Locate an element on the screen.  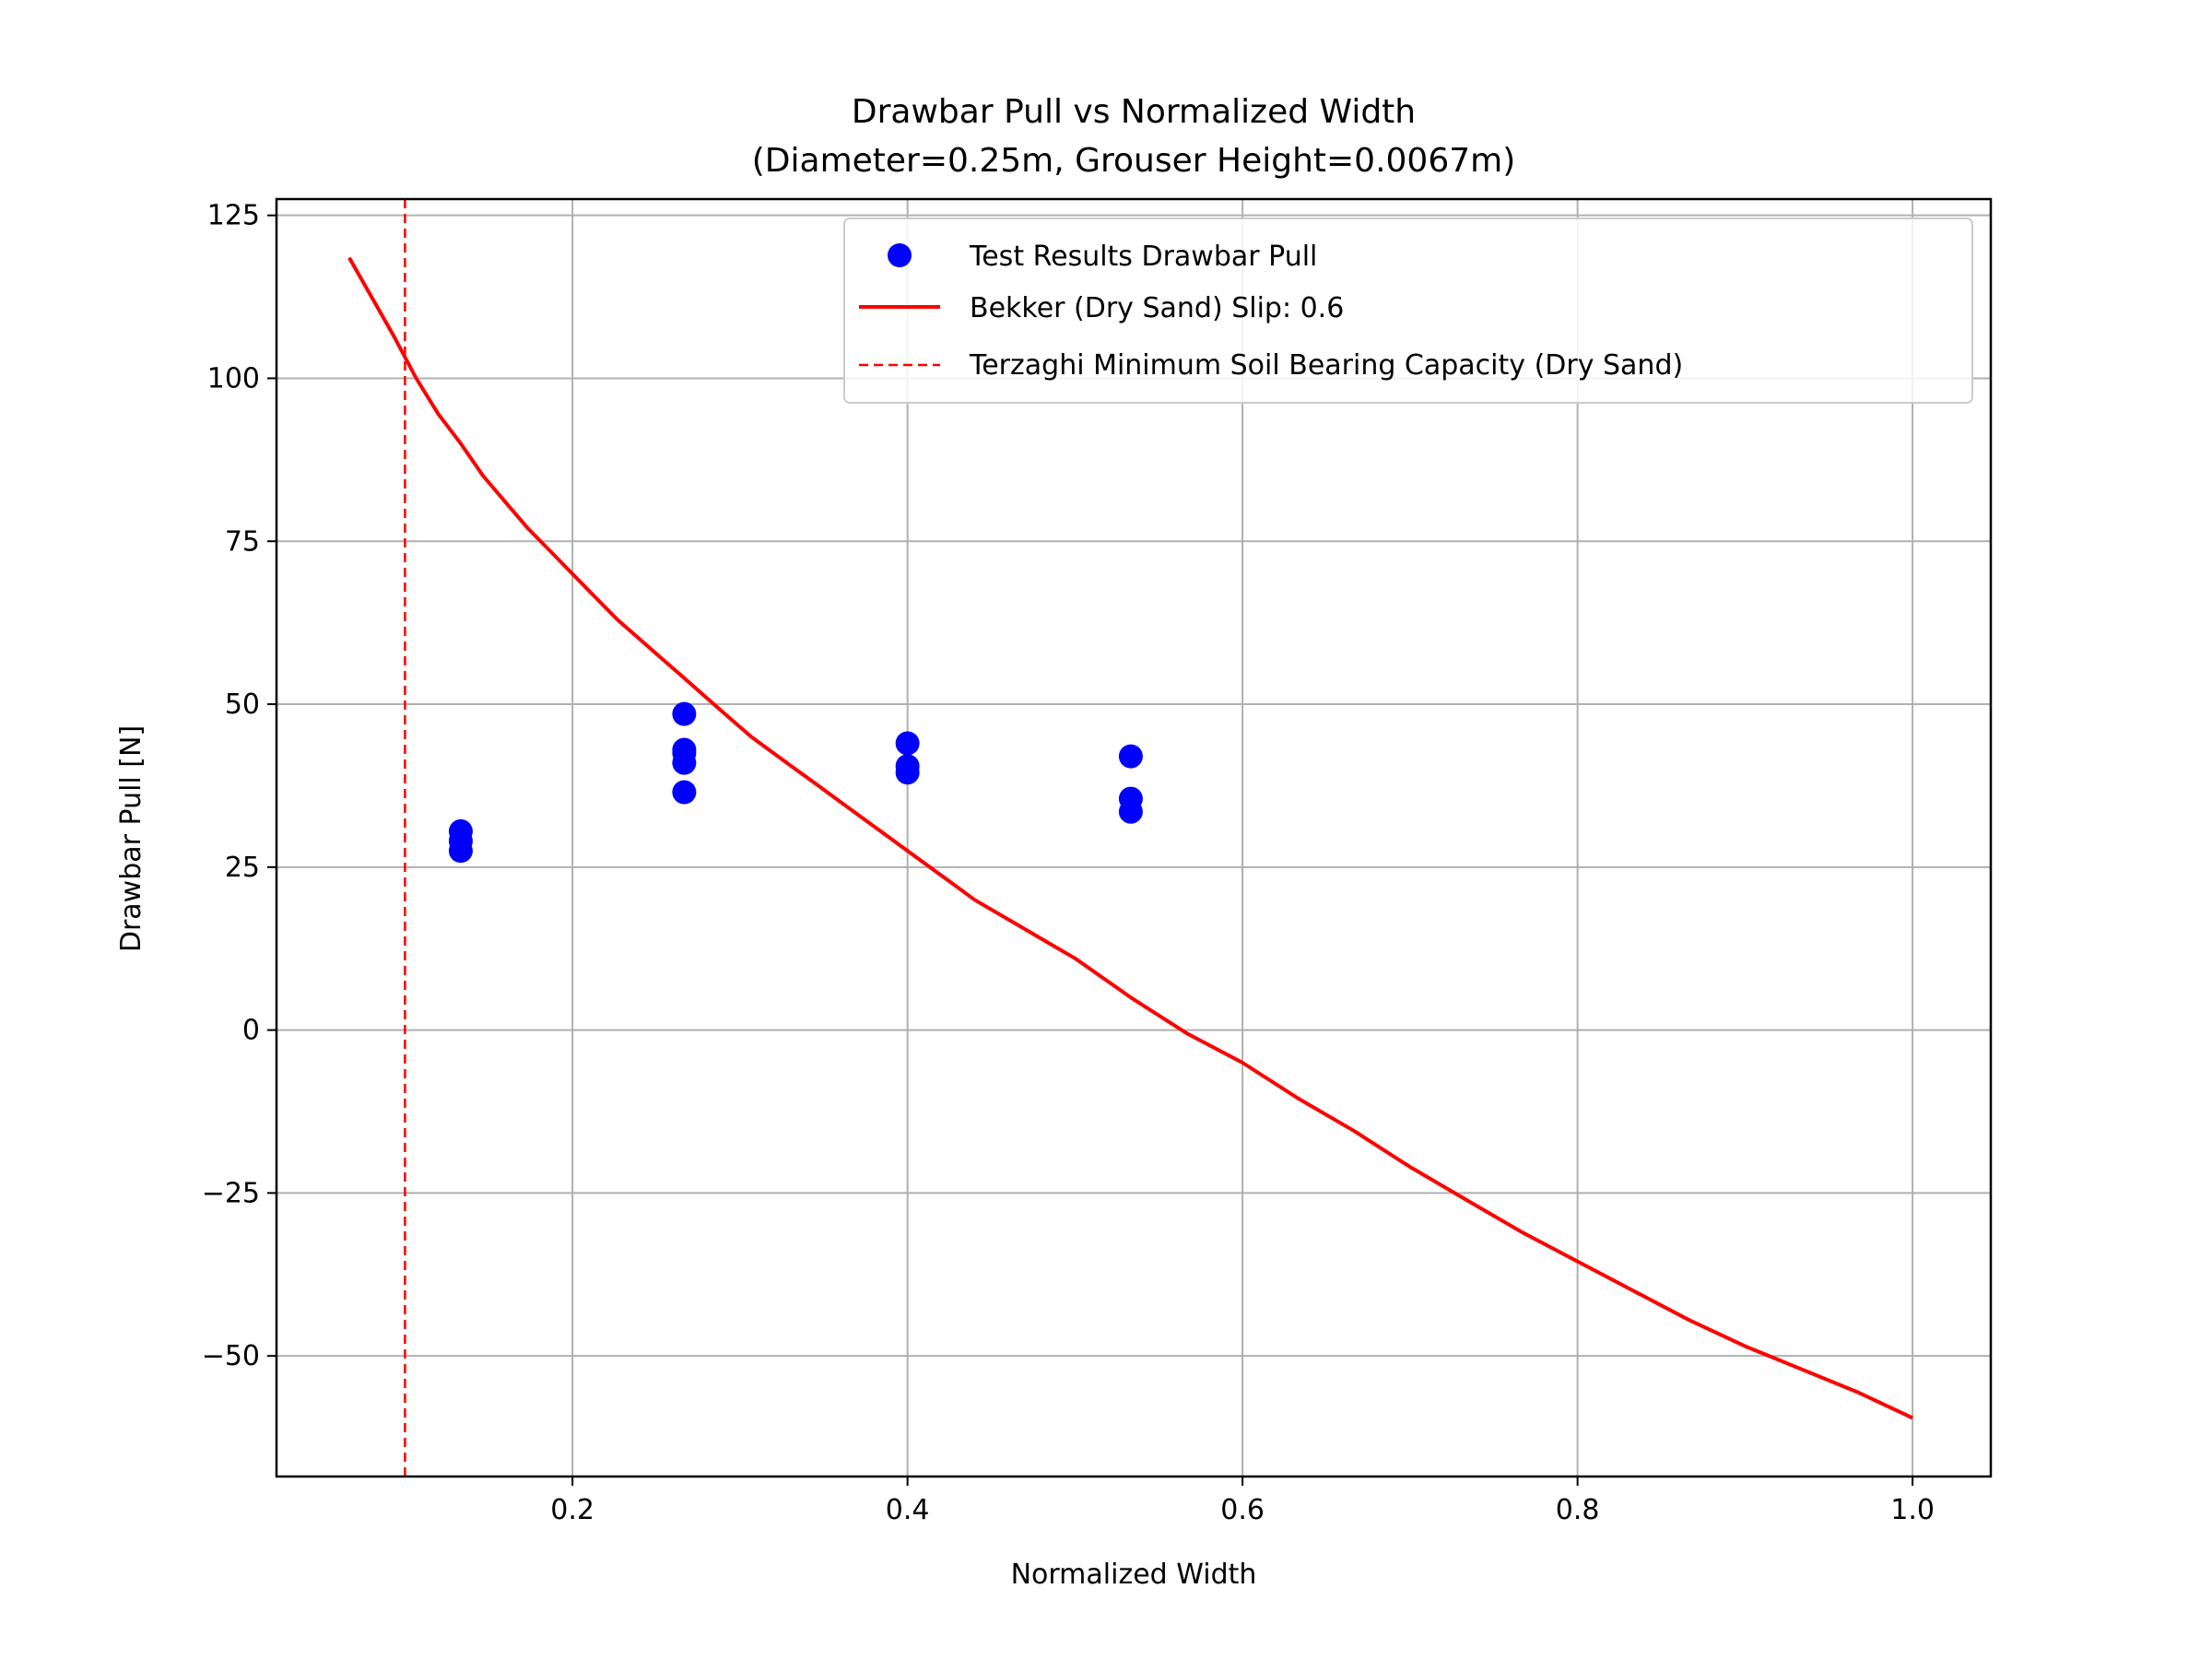
x-tick-label: 1.0 is located at coordinates (1912, 1510).